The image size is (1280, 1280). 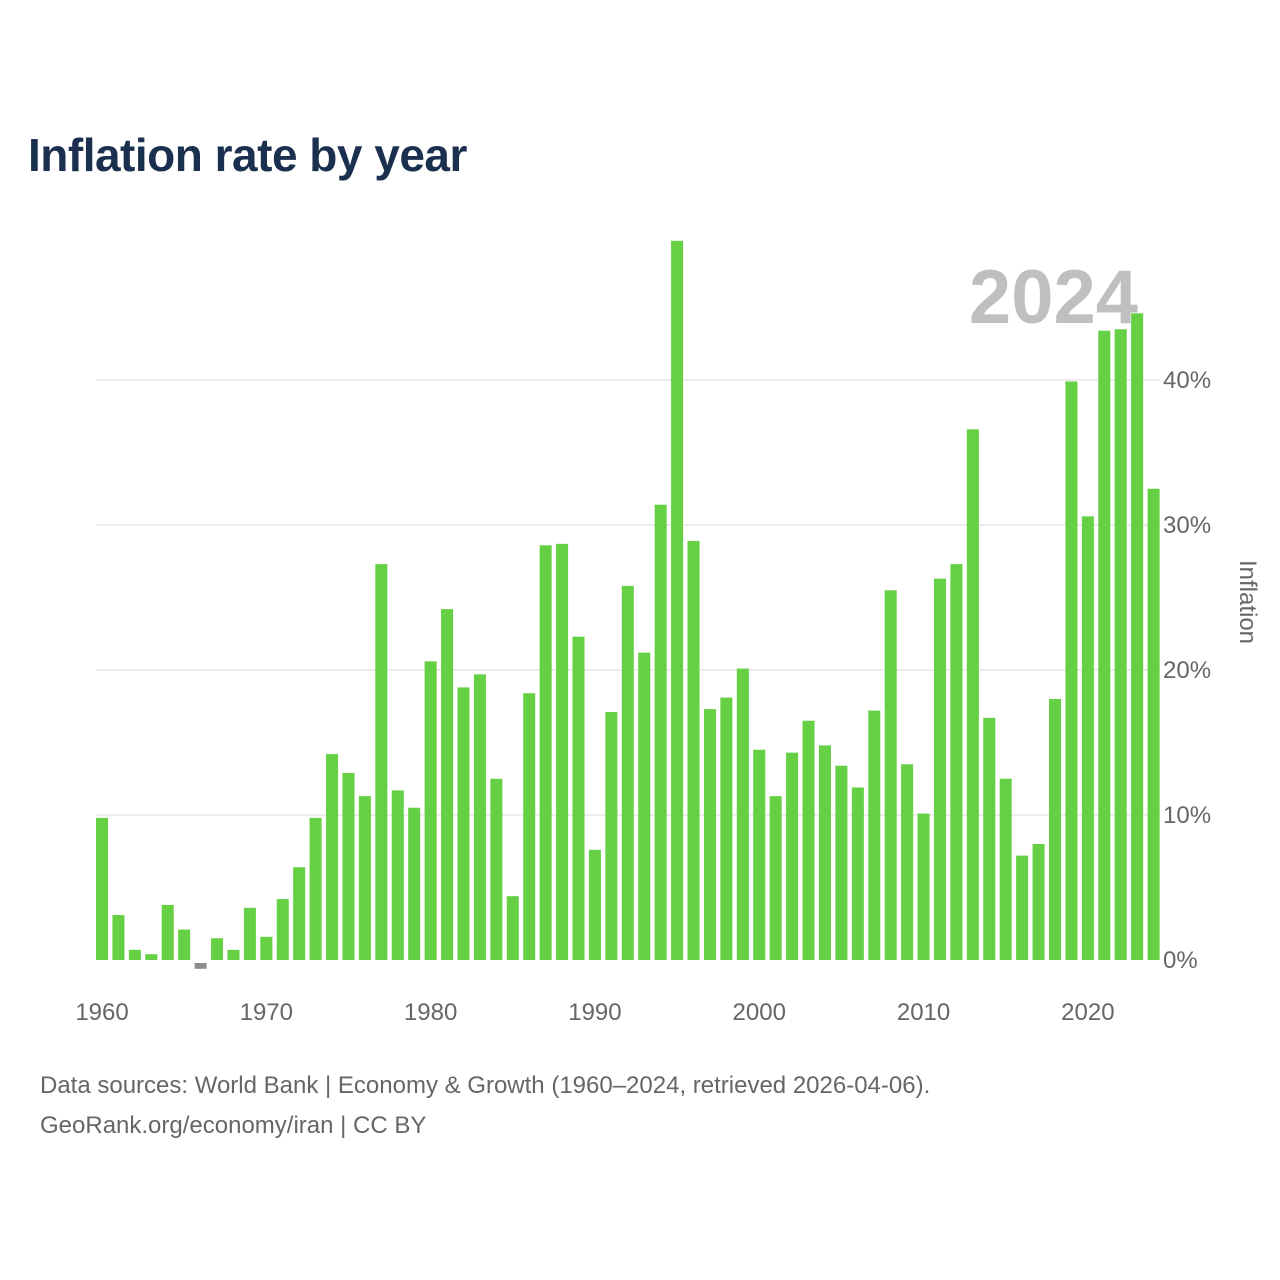 What do you see at coordinates (972, 694) in the screenshot?
I see `bar-2013` at bounding box center [972, 694].